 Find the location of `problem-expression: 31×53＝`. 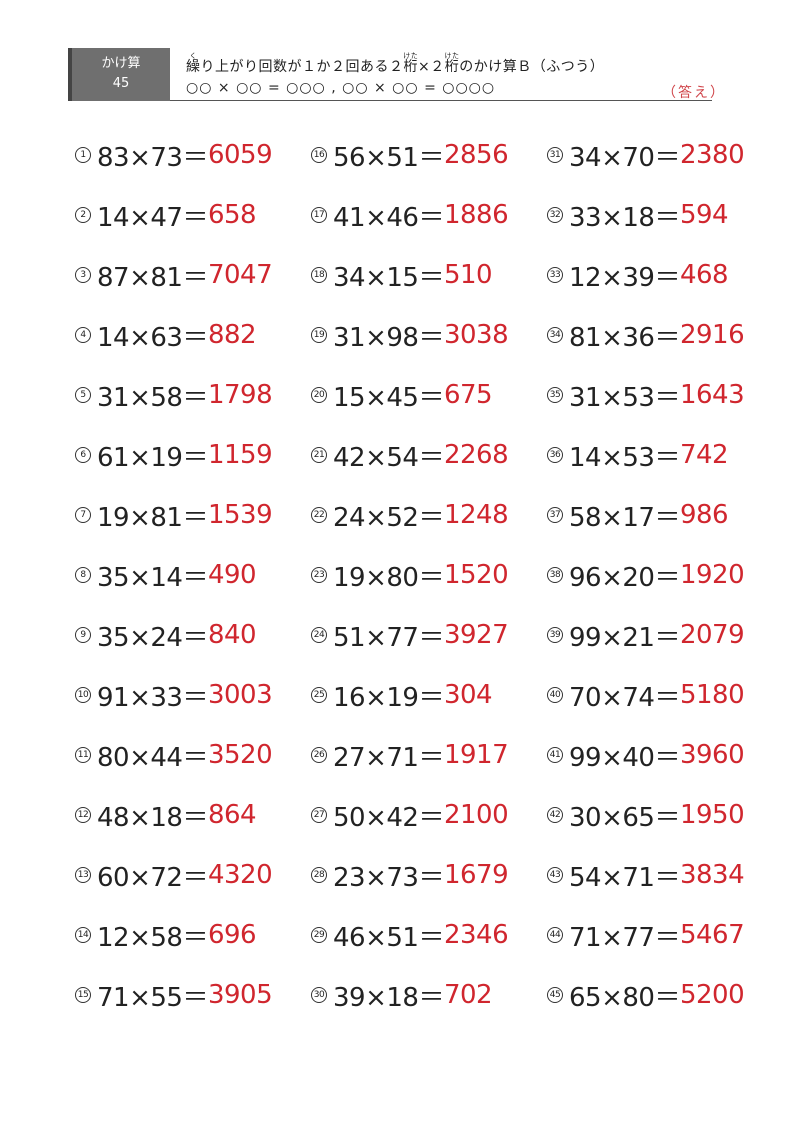

problem-expression: 31×53＝ is located at coordinates (624, 397).